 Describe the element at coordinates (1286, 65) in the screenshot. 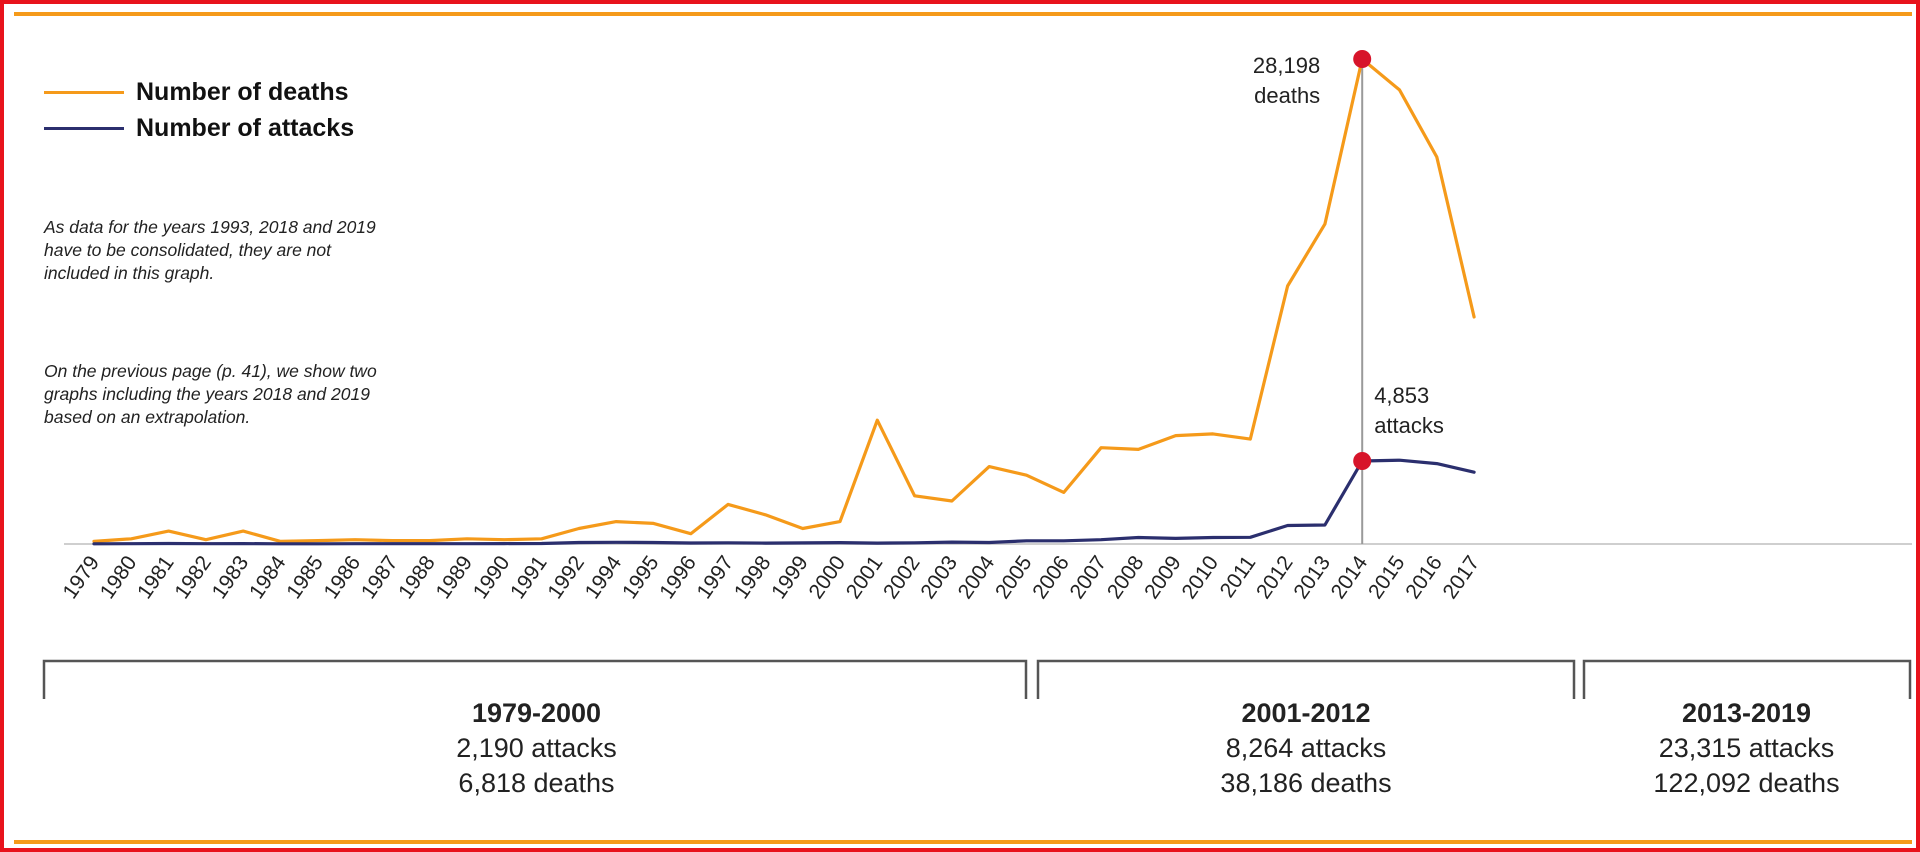

I see `peak-label-deaths-value: 28,198` at that location.